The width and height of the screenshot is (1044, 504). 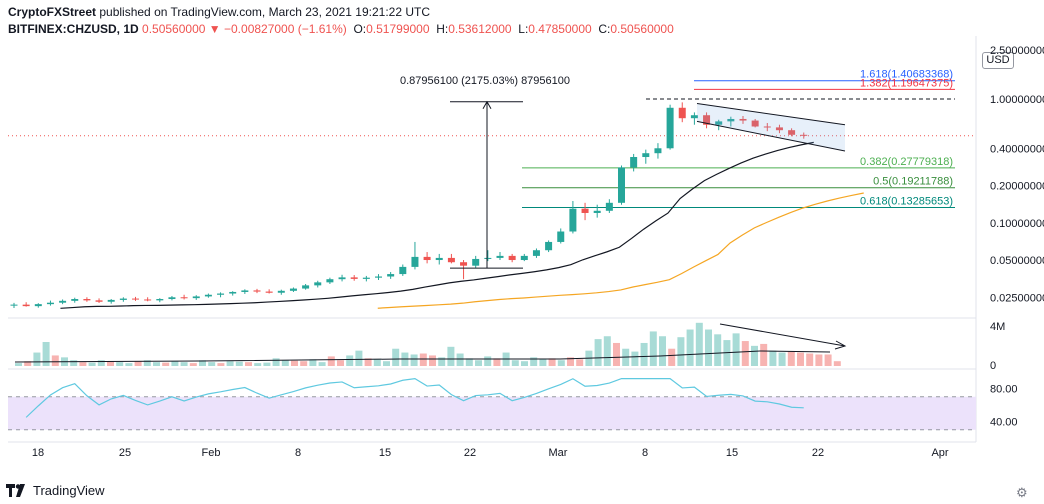 What do you see at coordinates (560, 29) in the screenshot?
I see `low-value: 0.47850000` at bounding box center [560, 29].